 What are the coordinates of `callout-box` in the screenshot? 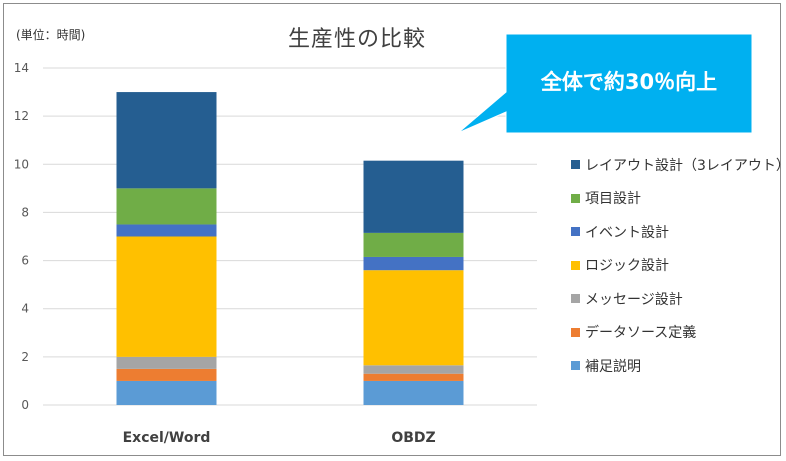 It's located at (605, 83).